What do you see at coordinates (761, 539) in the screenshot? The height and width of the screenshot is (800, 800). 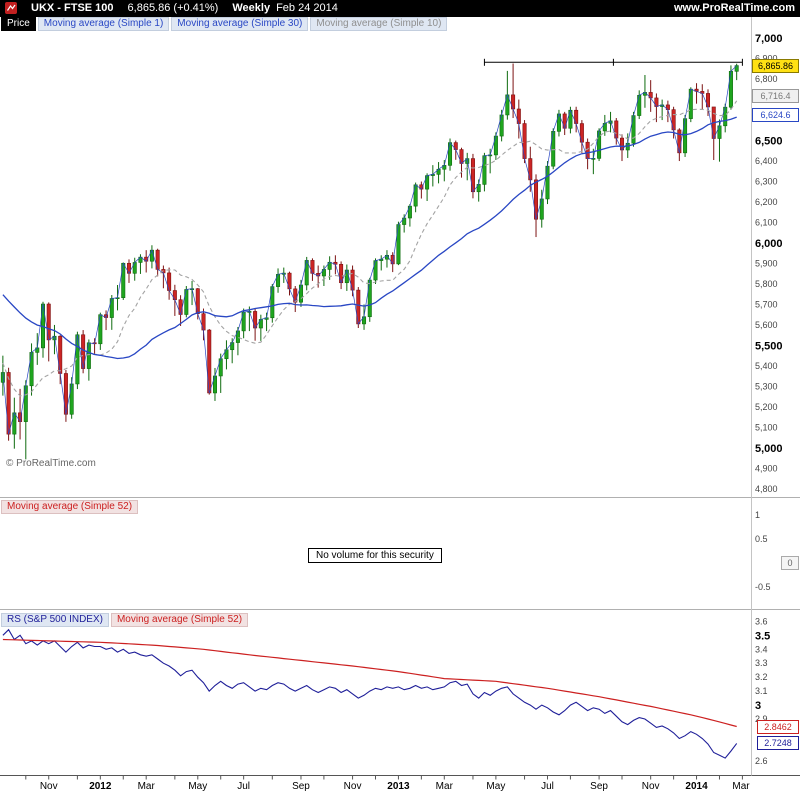 I see `svg-text: 0.5` at bounding box center [761, 539].